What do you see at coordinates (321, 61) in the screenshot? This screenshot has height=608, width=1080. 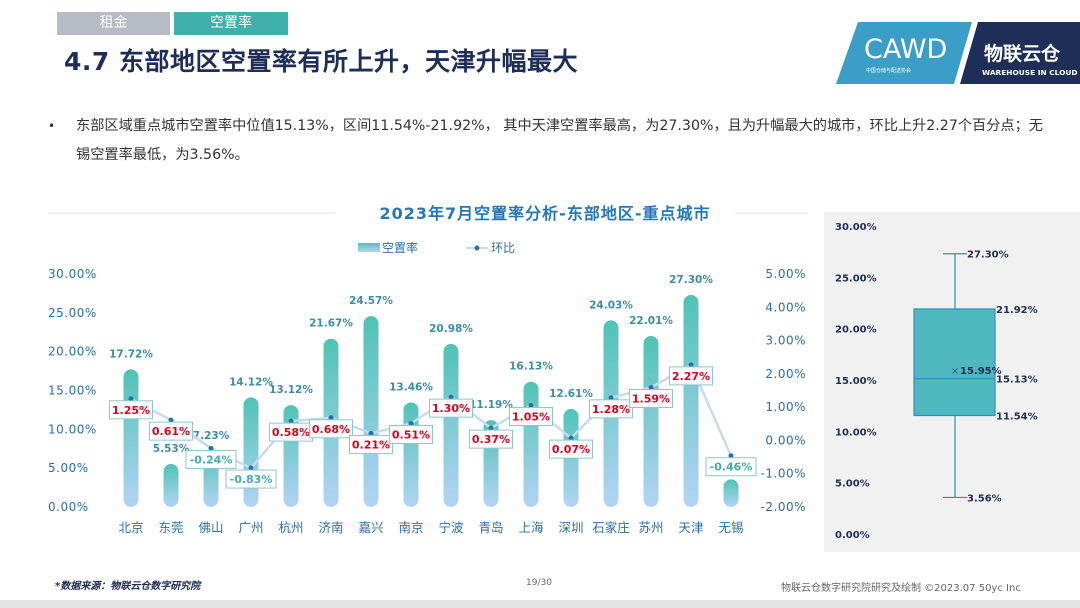 I see `page-title: 4.7 东部地区空置率有所上升，天津升幅最大` at bounding box center [321, 61].